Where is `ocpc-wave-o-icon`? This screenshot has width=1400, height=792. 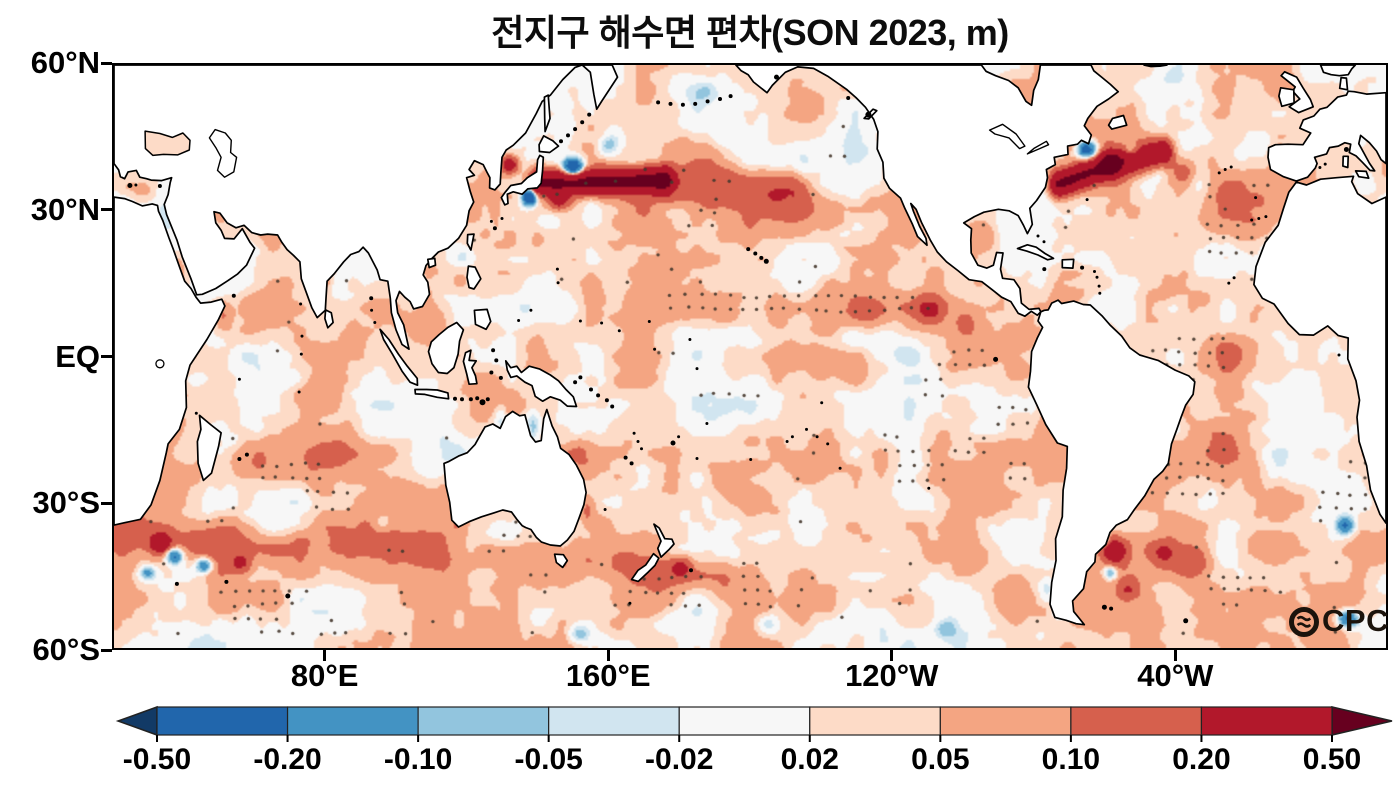
ocpc-wave-o-icon is located at coordinates (1304, 622).